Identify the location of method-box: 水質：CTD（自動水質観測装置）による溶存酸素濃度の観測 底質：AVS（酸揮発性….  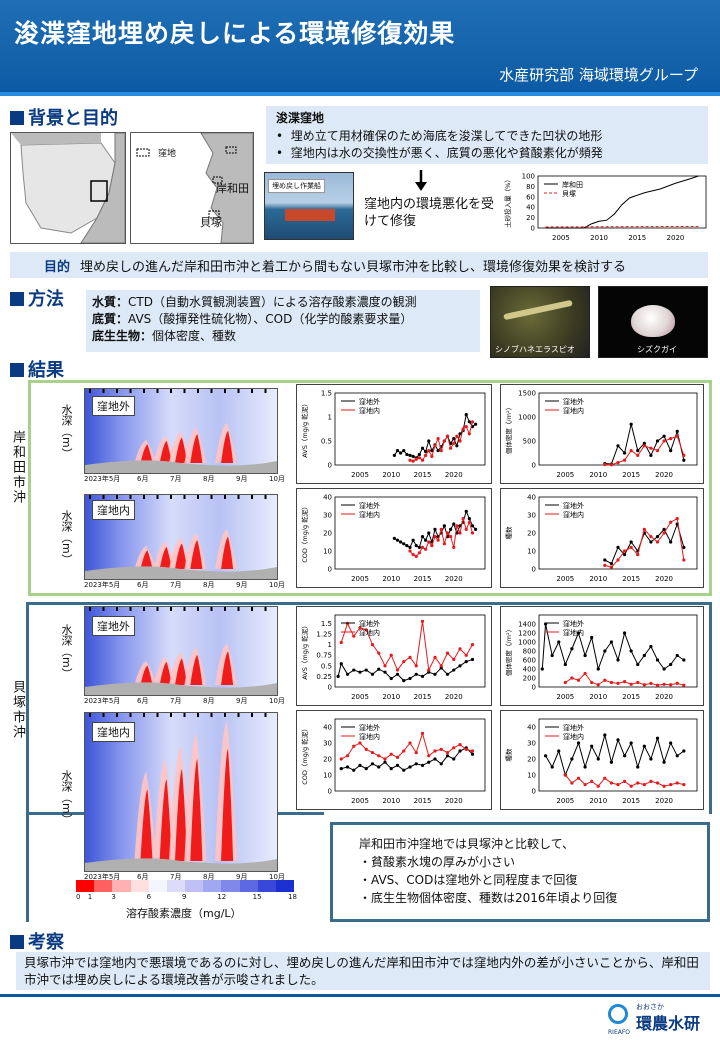
(283, 321).